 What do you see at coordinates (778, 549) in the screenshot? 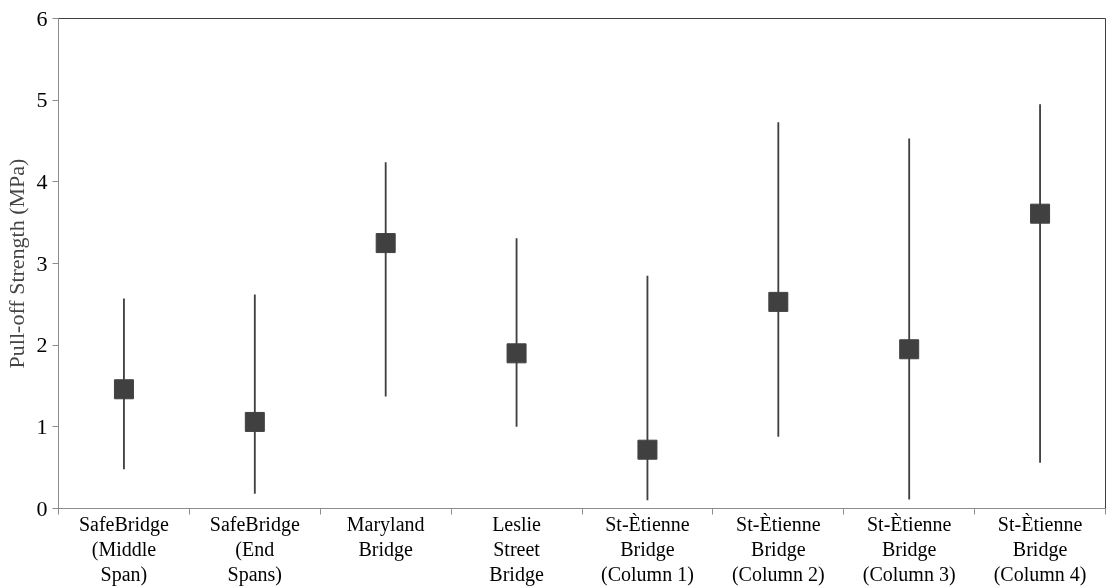
I see `x-tick-label: St-Ètienne Bridge (Column 2)` at bounding box center [778, 549].